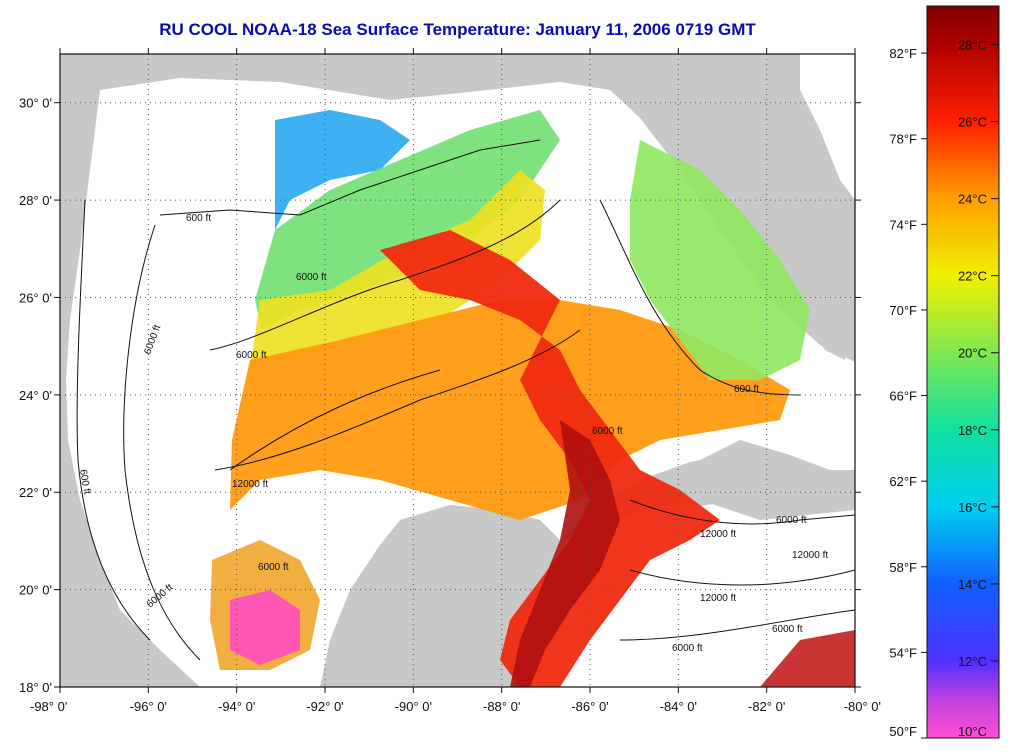 The height and width of the screenshot is (754, 1024). What do you see at coordinates (607, 431) in the screenshot?
I see `contour-label-6000ft-east: 6000 ft` at bounding box center [607, 431].